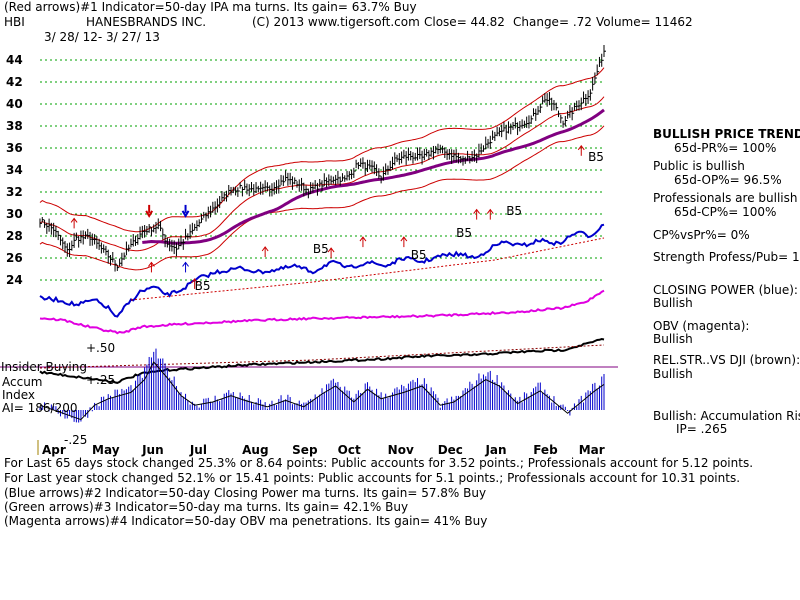 The image size is (800, 600). What do you see at coordinates (673, 303) in the screenshot?
I see `closing-power-value: Bullish` at bounding box center [673, 303].